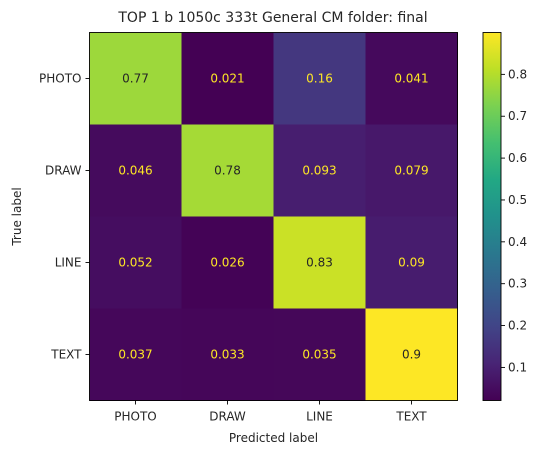 Image resolution: width=542 pixels, height=455 pixels. I want to click on cell-value-label: 0.037, so click(135, 355).